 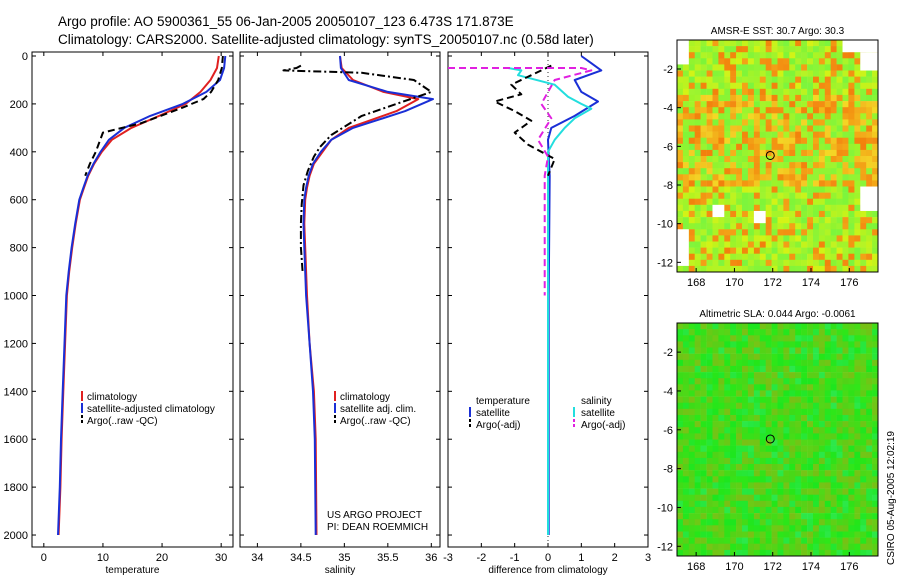 What do you see at coordinates (19, 249) in the screenshot?
I see `ytick-label: 800` at bounding box center [19, 249].